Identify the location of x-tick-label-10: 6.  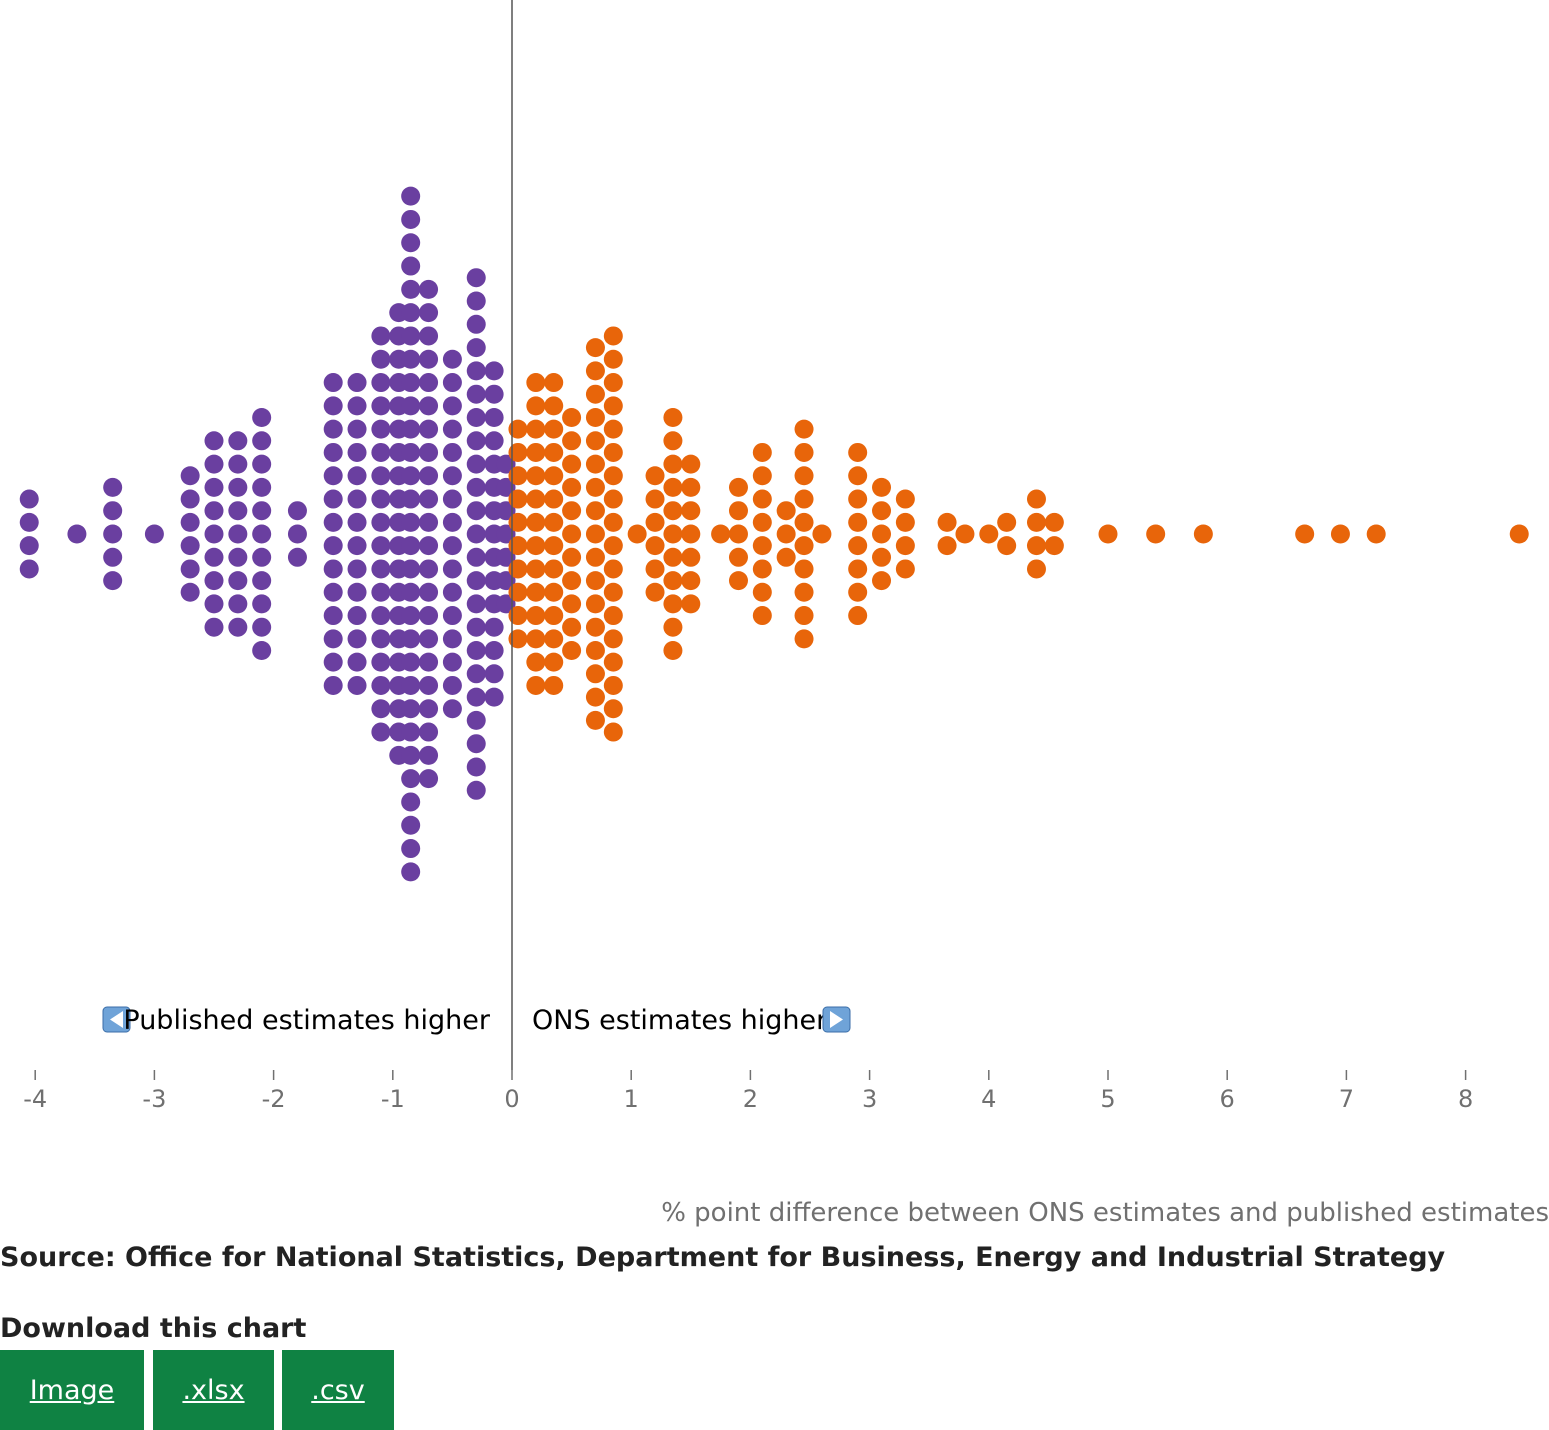
(1227, 1099).